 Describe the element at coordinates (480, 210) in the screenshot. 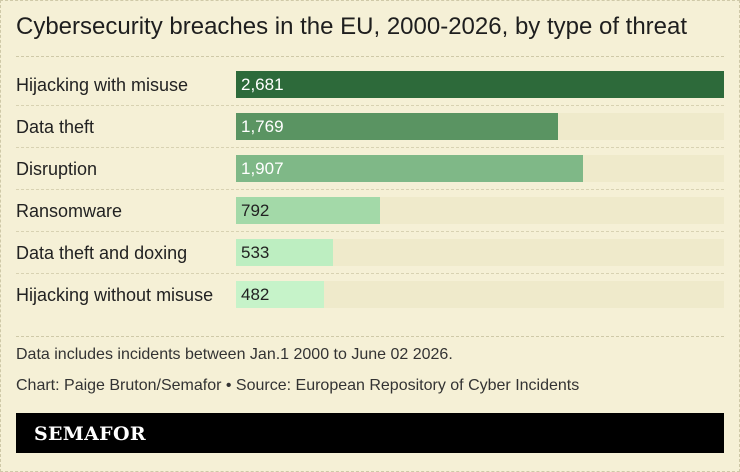

I see `bar-track: 792` at that location.